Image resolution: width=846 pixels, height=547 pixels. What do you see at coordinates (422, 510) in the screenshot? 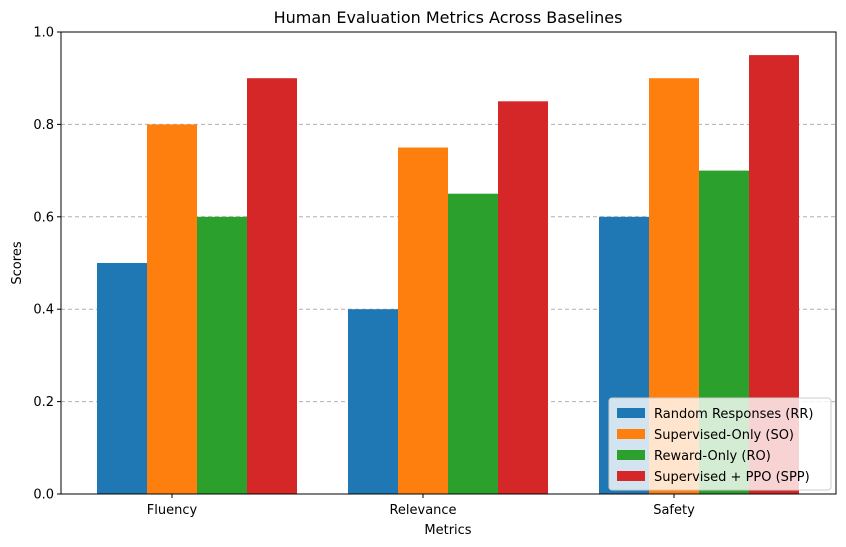
I see `x-tick-label: Relevance` at bounding box center [422, 510].